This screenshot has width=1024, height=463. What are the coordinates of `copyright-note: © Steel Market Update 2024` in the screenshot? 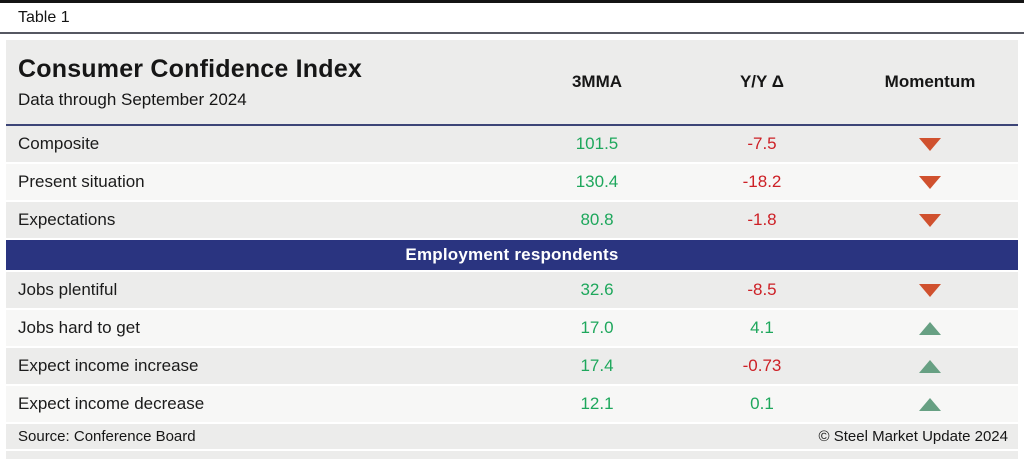 It's located at (913, 436).